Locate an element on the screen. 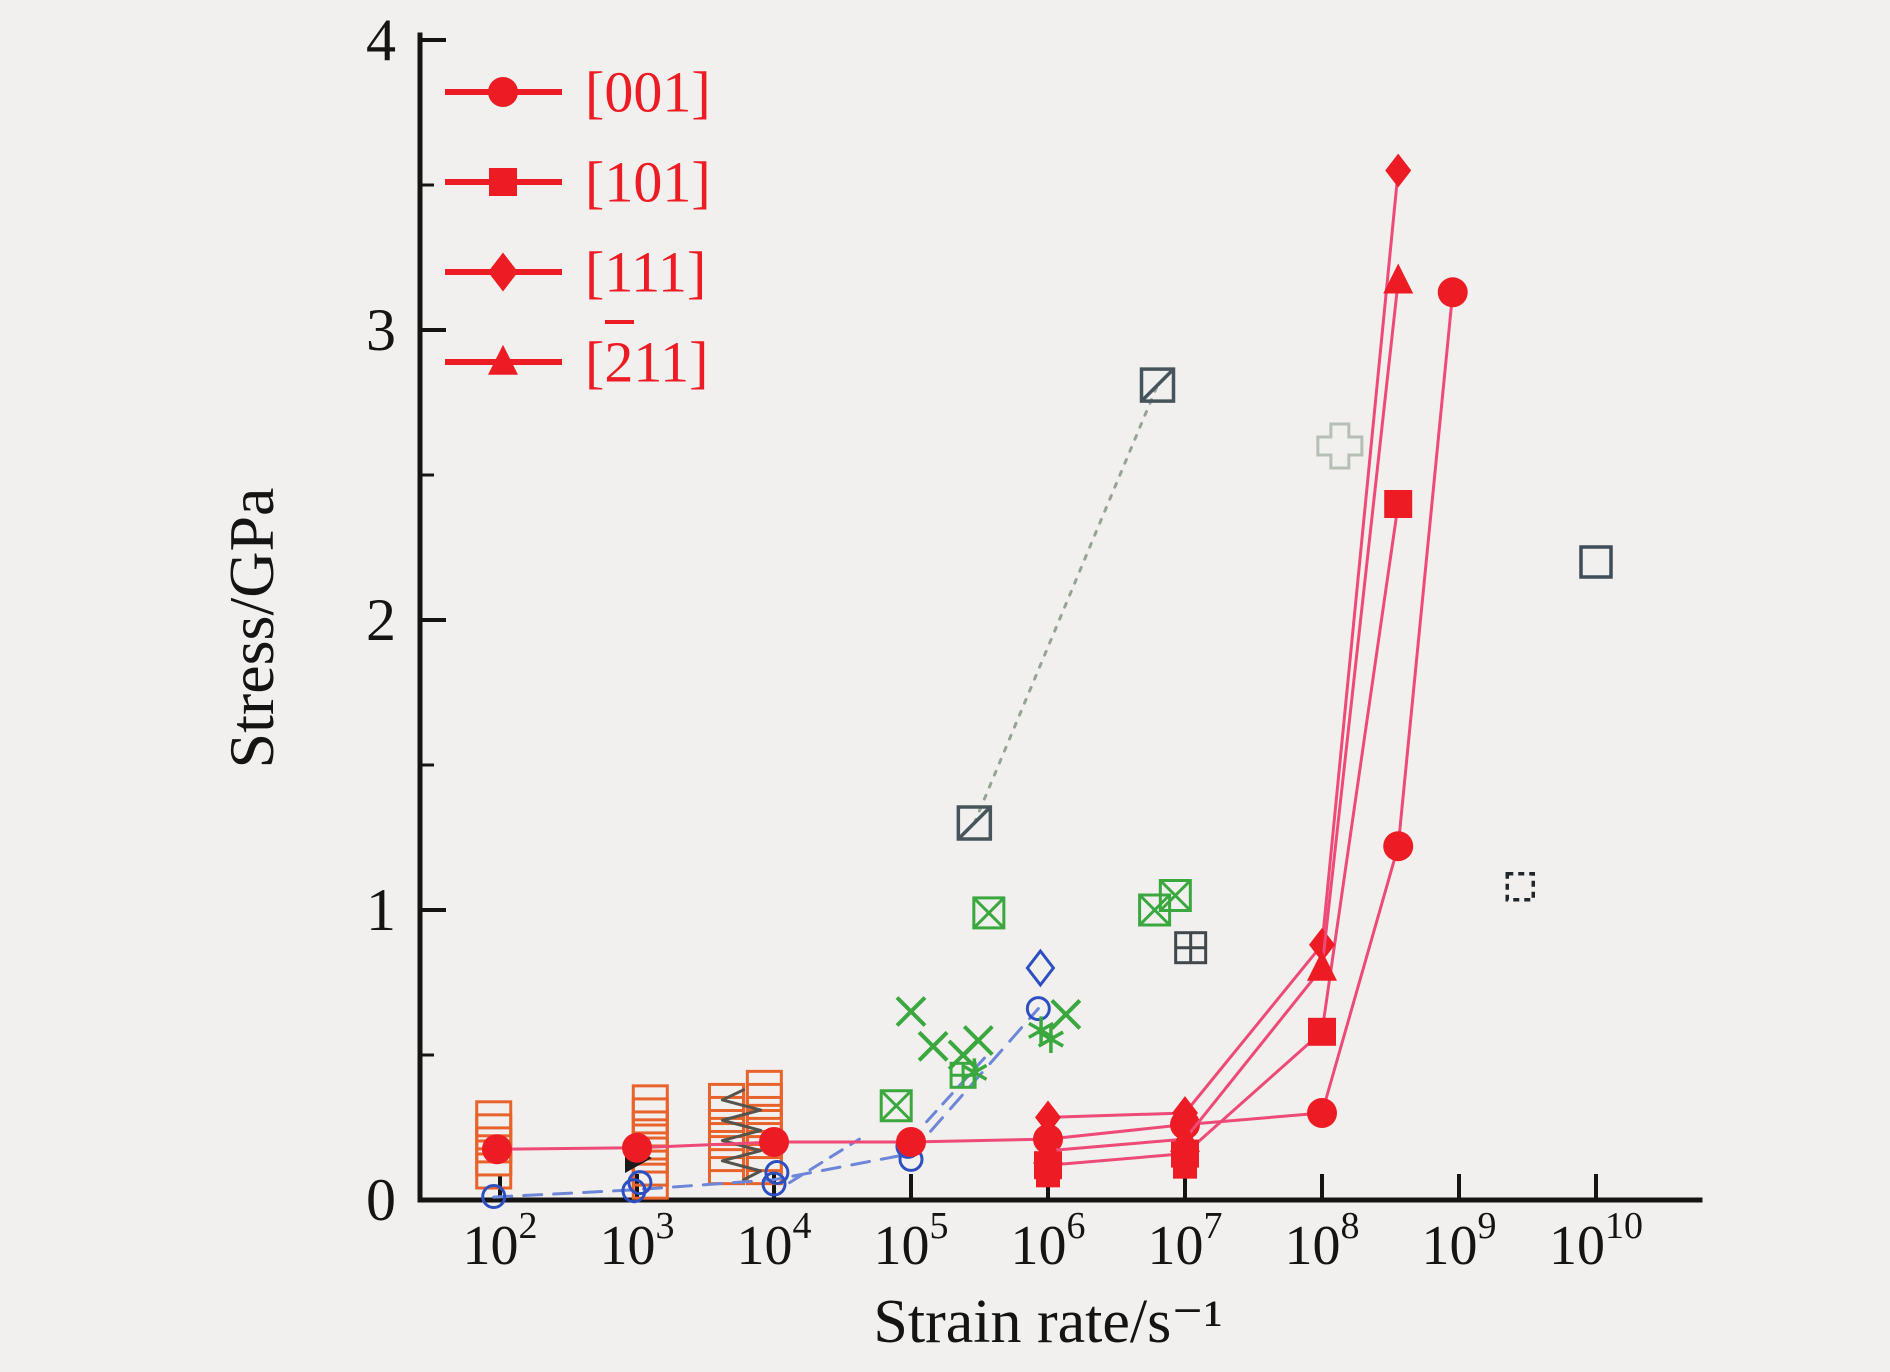 This screenshot has height=1372, width=1890. legend-item: [001] is located at coordinates (578, 92).